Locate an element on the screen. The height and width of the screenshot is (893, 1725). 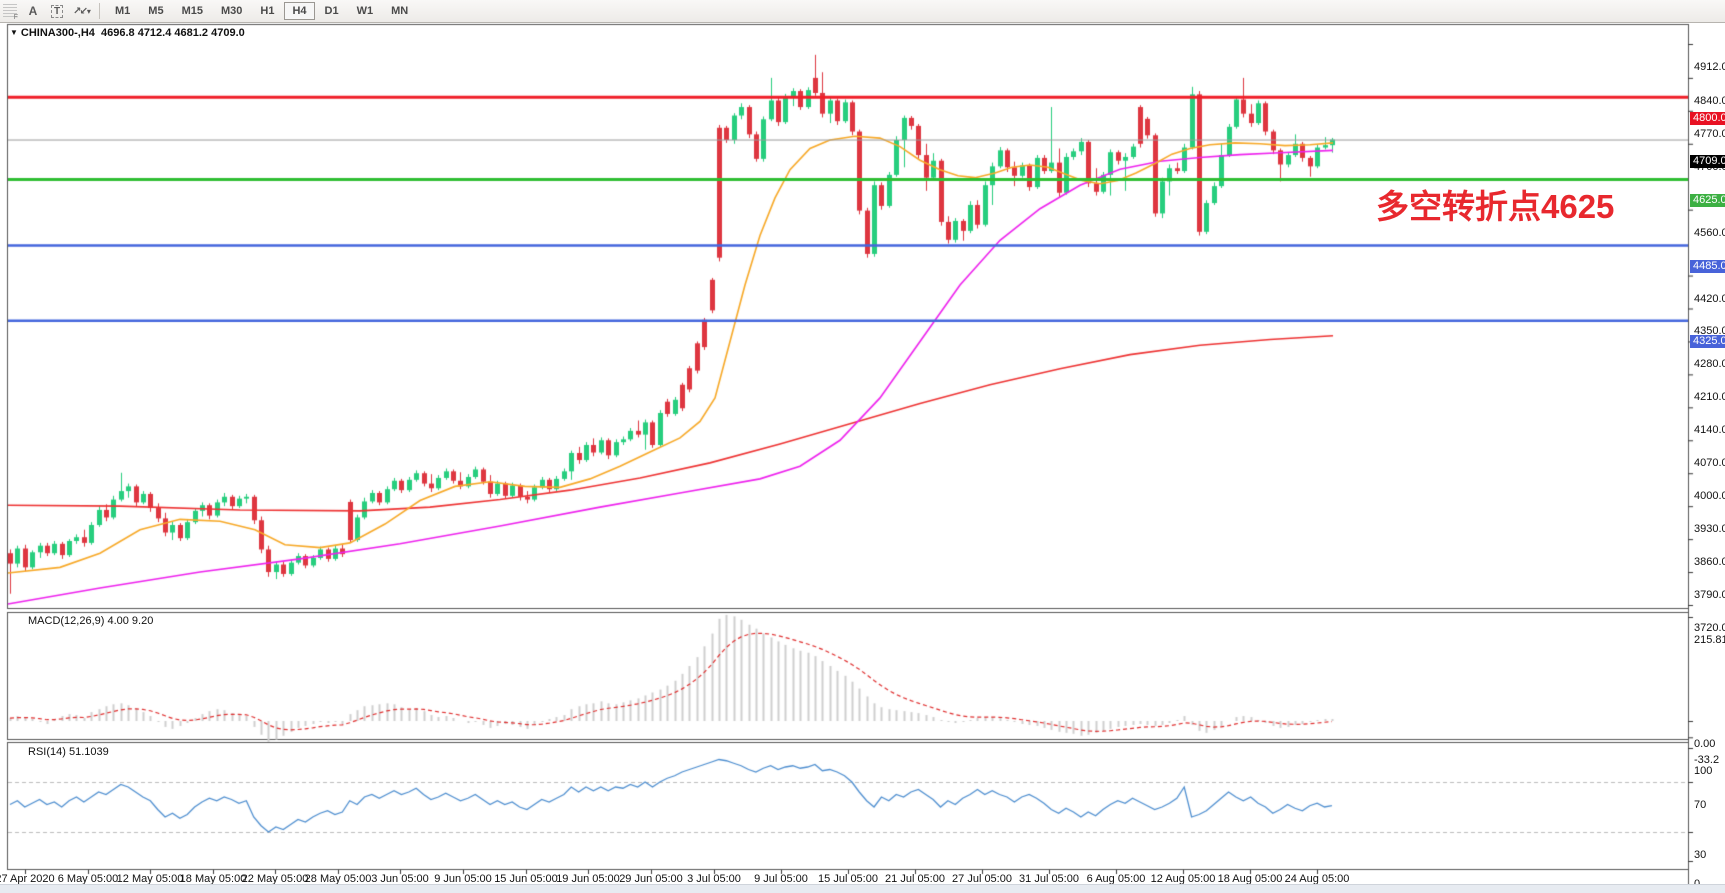
timeframe-button-w1: W1 is located at coordinates (365, 11).